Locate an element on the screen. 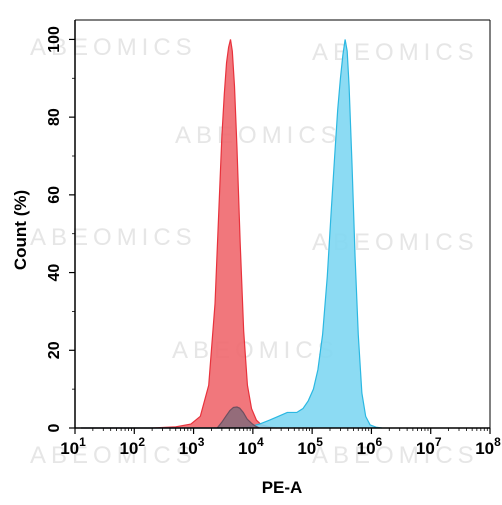  x-axis-label: PE-A is located at coordinates (282, 487).